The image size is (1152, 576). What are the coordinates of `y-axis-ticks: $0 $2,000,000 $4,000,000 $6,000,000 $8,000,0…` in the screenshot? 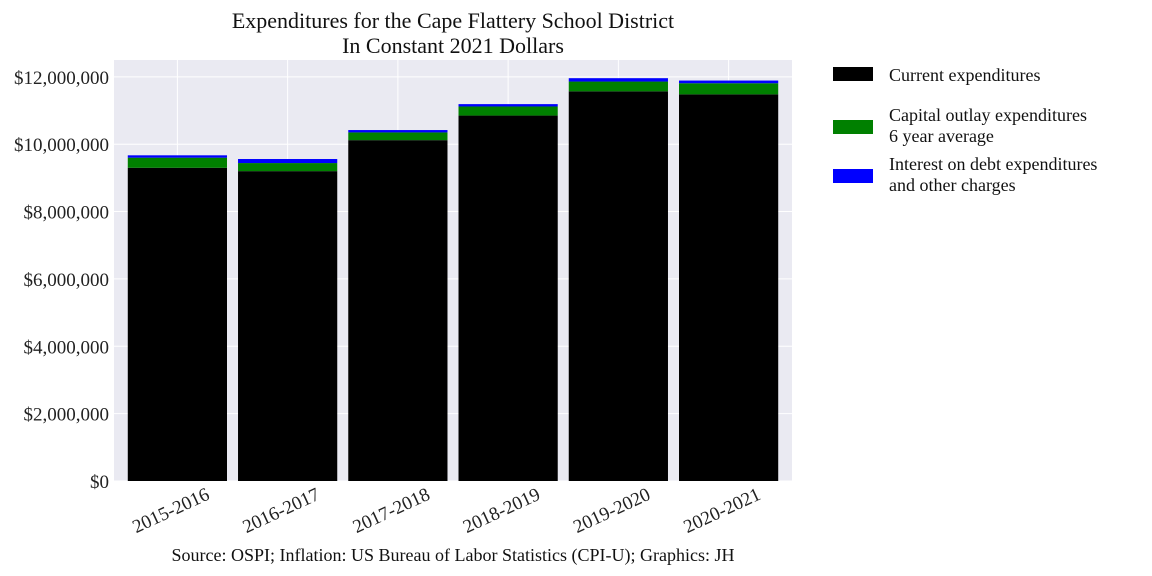 It's located at (61, 280).